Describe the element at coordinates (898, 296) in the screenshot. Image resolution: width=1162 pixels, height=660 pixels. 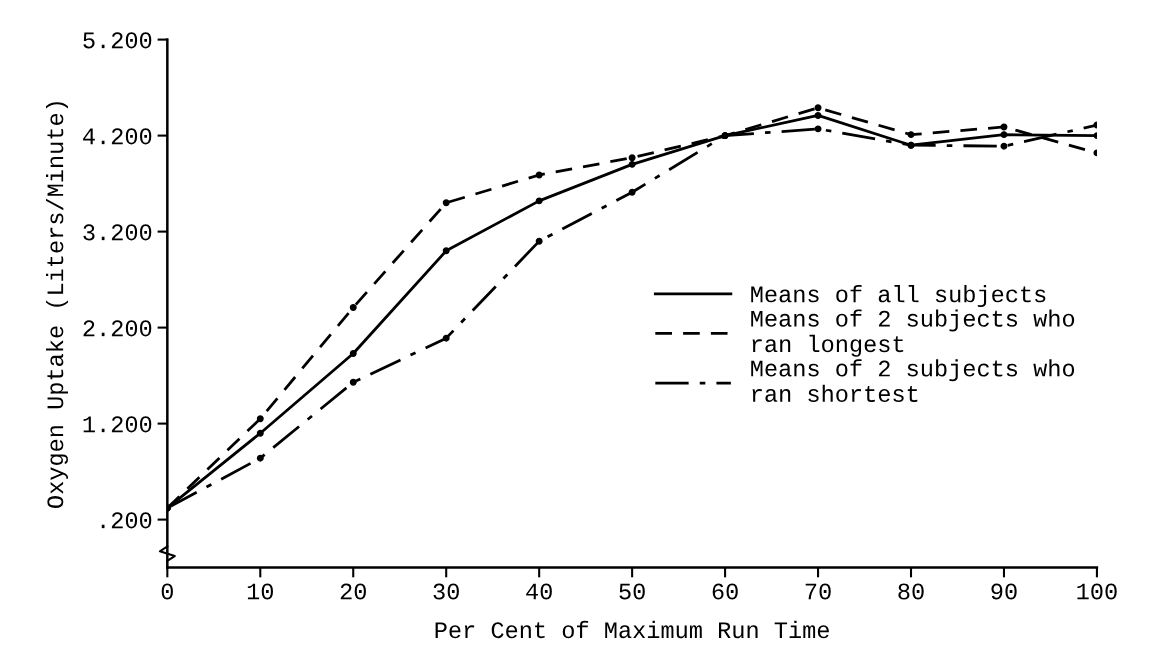
I see `legend-label: Means of all subjects` at that location.